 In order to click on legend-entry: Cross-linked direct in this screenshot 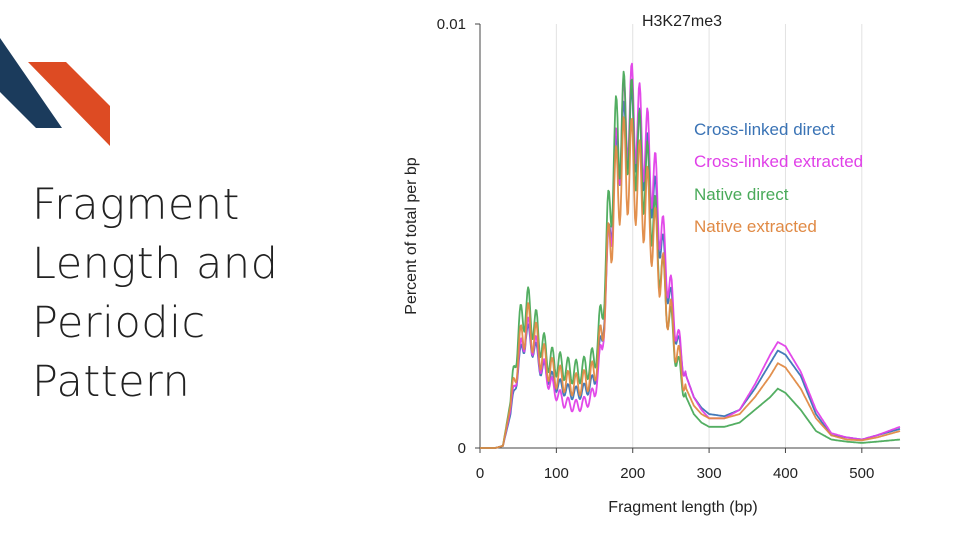, I will do `click(764, 129)`.